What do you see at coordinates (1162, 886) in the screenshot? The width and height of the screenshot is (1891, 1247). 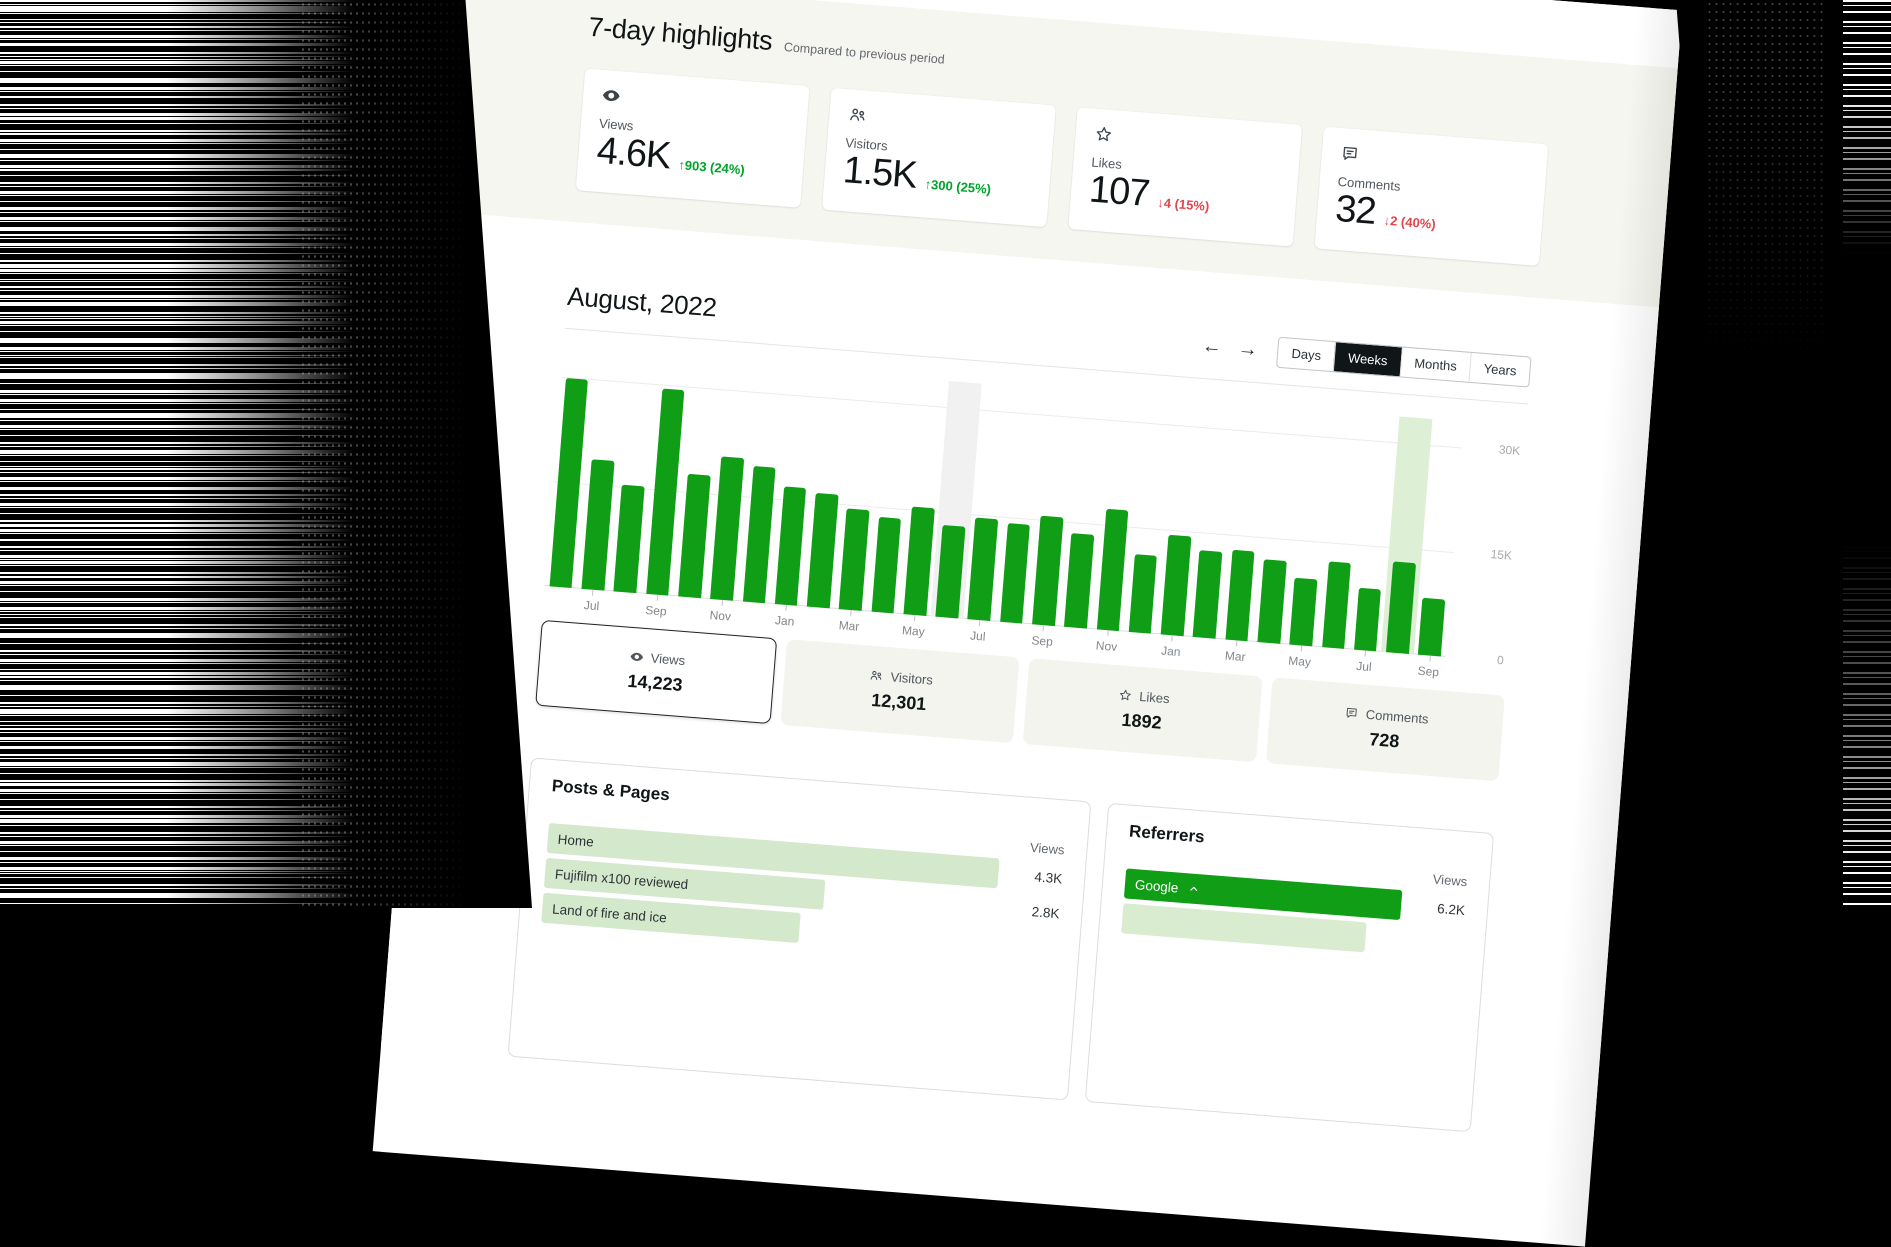 I see `row-label: Google` at bounding box center [1162, 886].